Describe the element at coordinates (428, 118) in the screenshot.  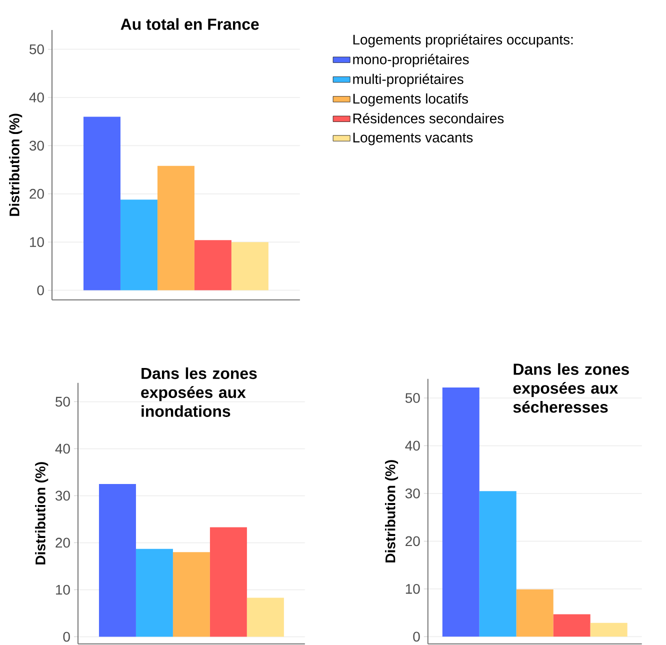
I see `legend-label: Résidences secondaires` at that location.